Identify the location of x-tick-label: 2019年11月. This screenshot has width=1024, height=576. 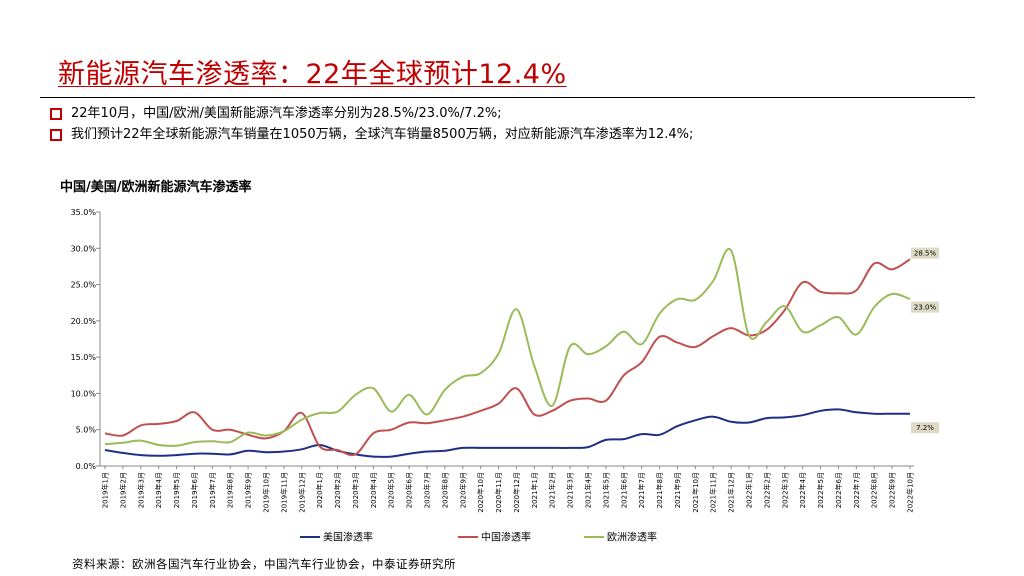
(283, 492).